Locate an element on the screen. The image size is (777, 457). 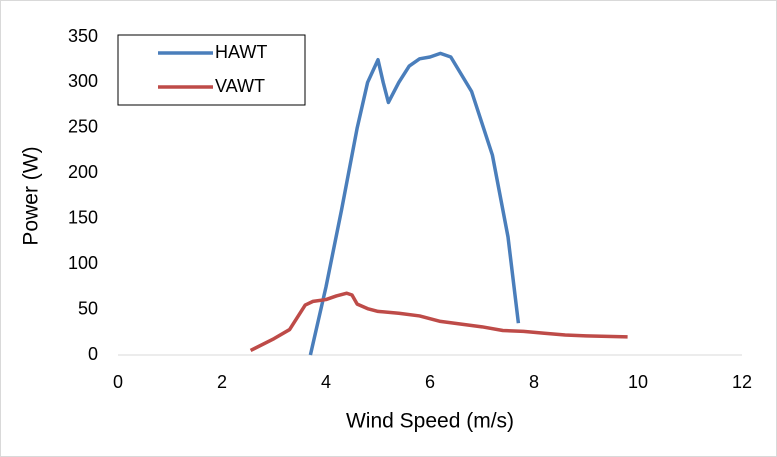
y-tick-label: 0 is located at coordinates (93, 354).